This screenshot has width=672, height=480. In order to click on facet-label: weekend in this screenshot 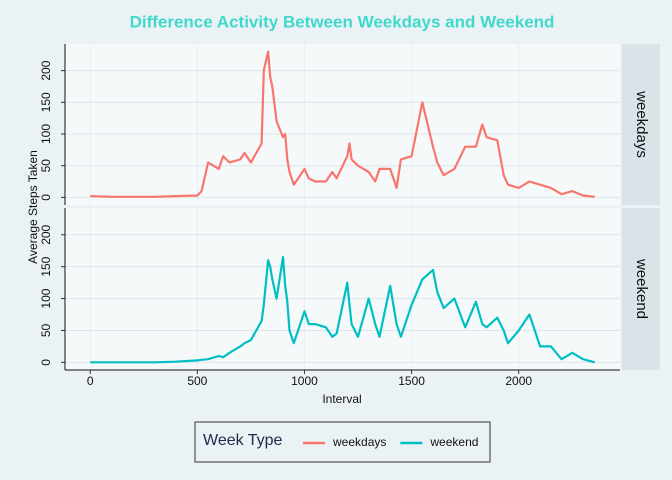, I will do `click(641, 288)`.